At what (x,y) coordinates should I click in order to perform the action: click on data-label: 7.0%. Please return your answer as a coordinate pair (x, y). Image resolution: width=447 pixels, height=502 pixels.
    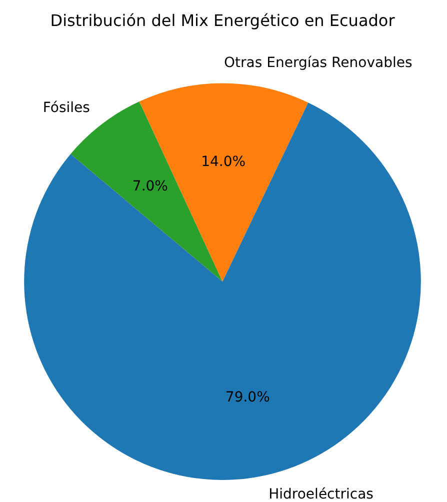
    Looking at the image, I should click on (150, 186).